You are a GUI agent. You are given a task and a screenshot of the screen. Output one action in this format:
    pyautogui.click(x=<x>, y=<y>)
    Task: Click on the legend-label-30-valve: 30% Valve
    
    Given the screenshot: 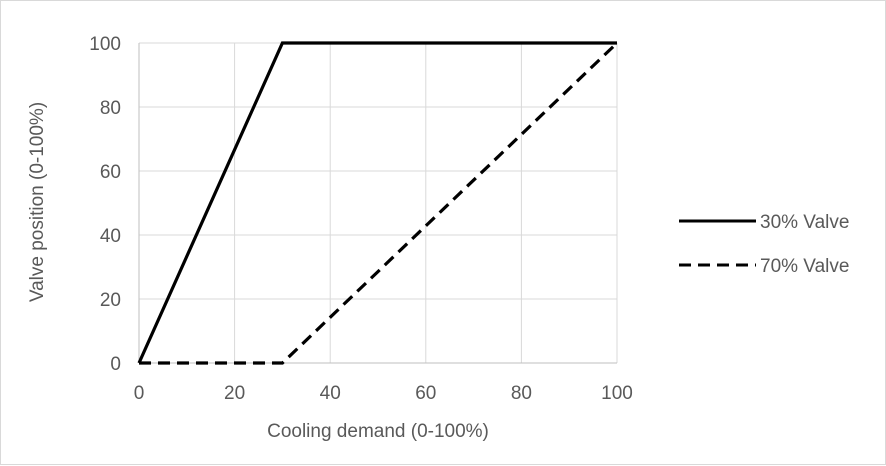 What is the action you would take?
    pyautogui.click(x=804, y=222)
    